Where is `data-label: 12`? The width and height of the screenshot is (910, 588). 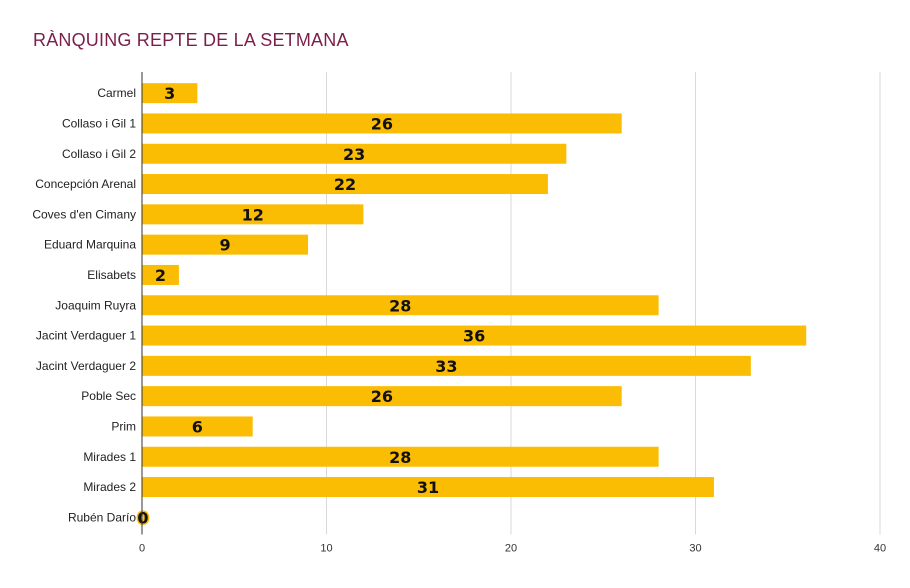 data-label: 12 is located at coordinates (253, 214).